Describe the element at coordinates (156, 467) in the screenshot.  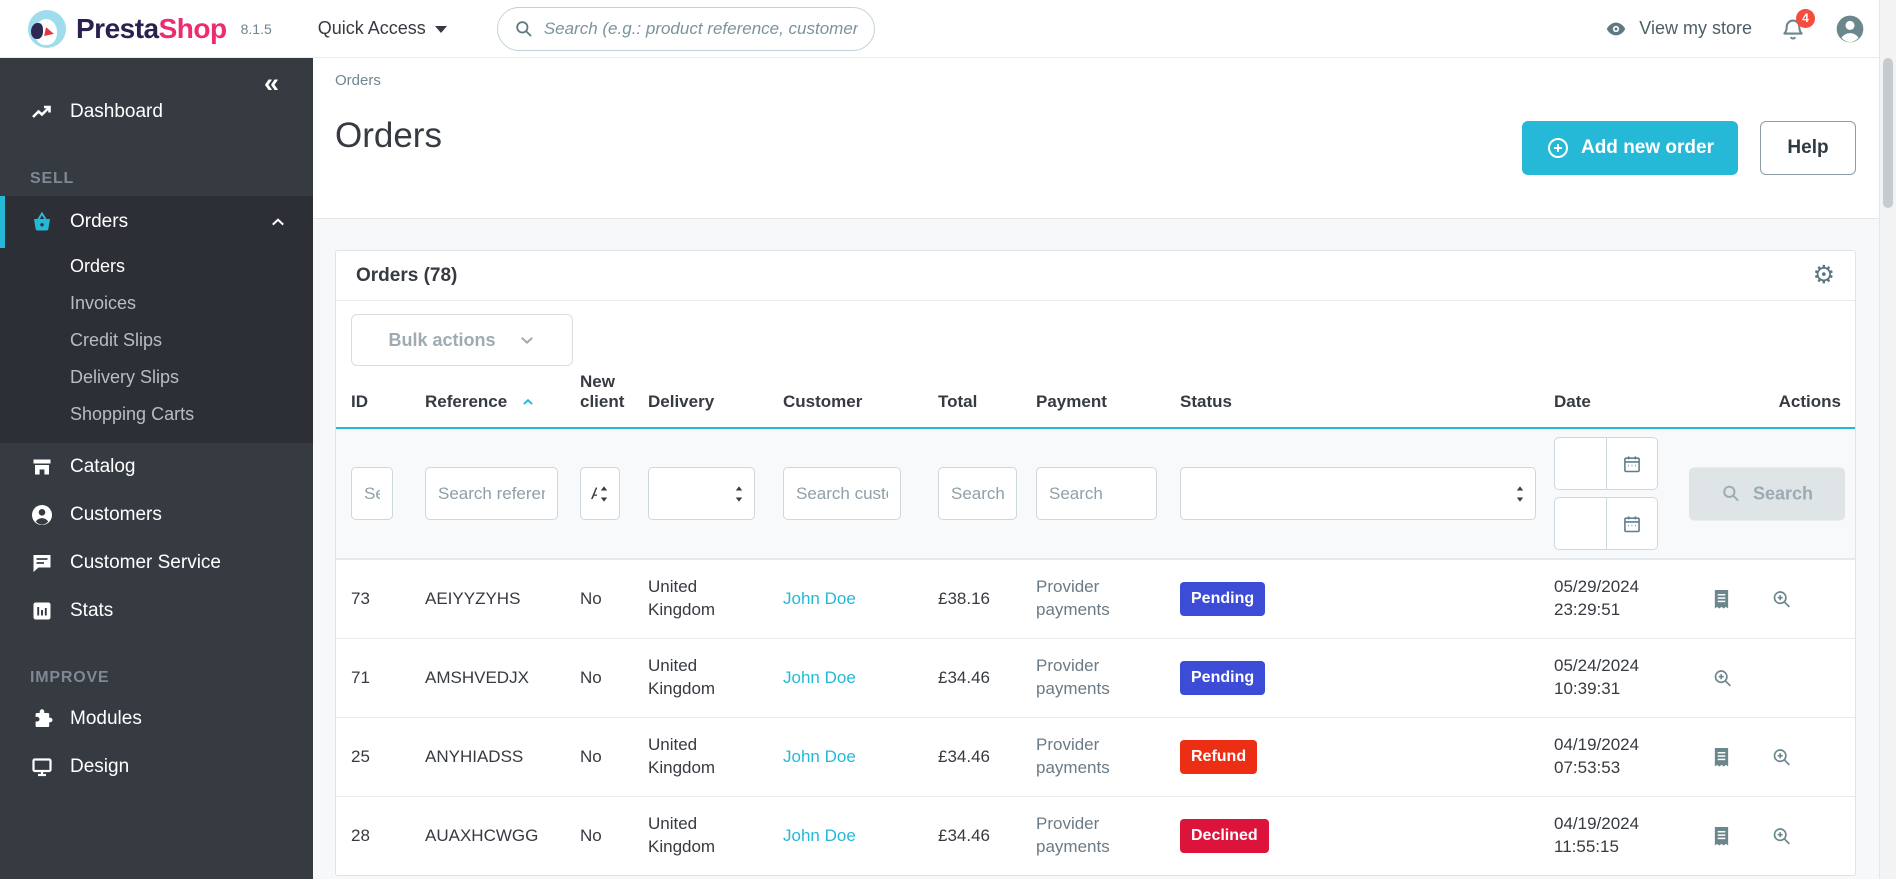
I see `sidebar-item-catalog: Catalog` at that location.